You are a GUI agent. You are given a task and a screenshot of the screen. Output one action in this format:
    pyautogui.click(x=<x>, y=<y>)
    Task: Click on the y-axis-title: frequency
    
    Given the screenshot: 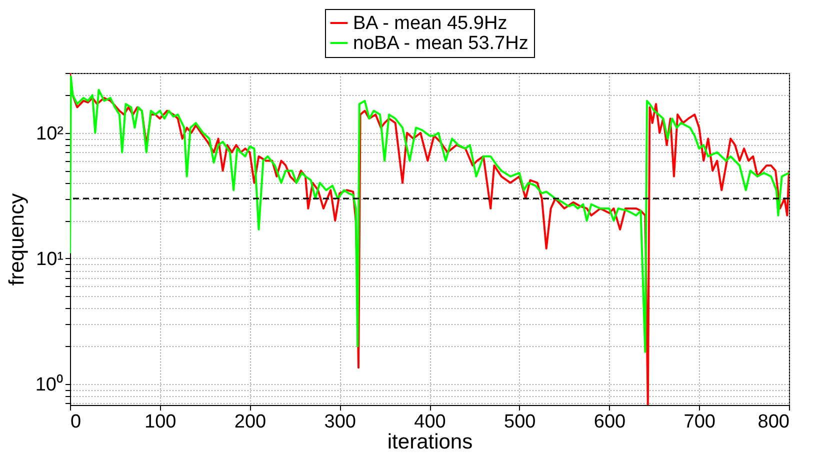 What is the action you would take?
    pyautogui.click(x=16, y=239)
    